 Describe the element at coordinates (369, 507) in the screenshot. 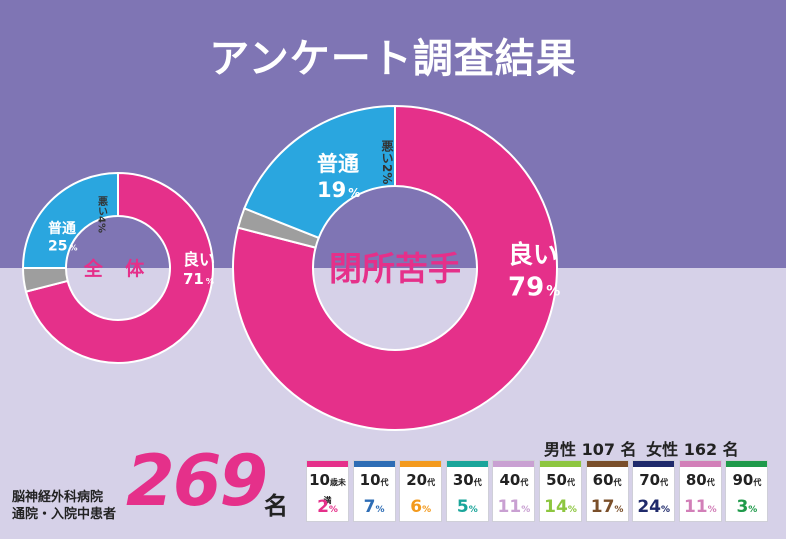

I see `age-percent: 7` at that location.